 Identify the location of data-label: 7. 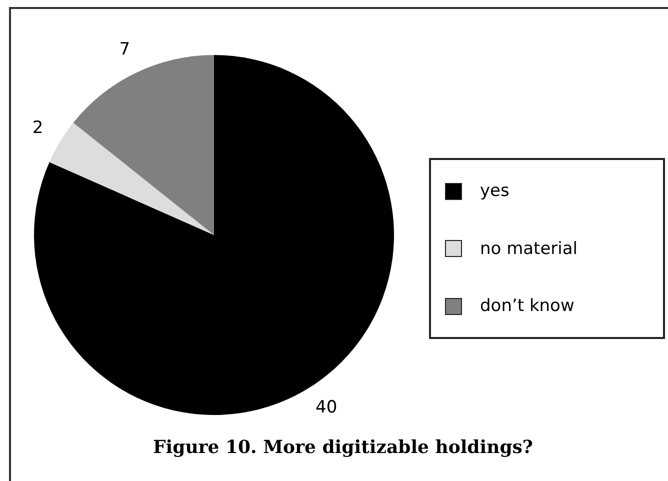
(124, 49).